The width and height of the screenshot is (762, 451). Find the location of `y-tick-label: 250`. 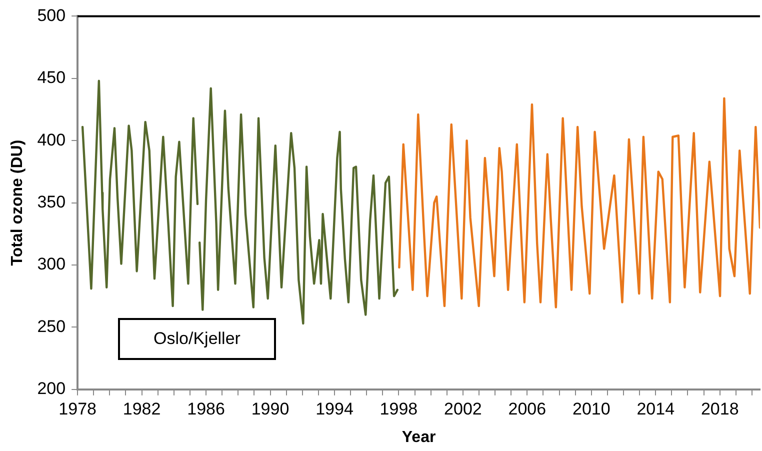

y-tick-label: 250 is located at coordinates (51, 326).